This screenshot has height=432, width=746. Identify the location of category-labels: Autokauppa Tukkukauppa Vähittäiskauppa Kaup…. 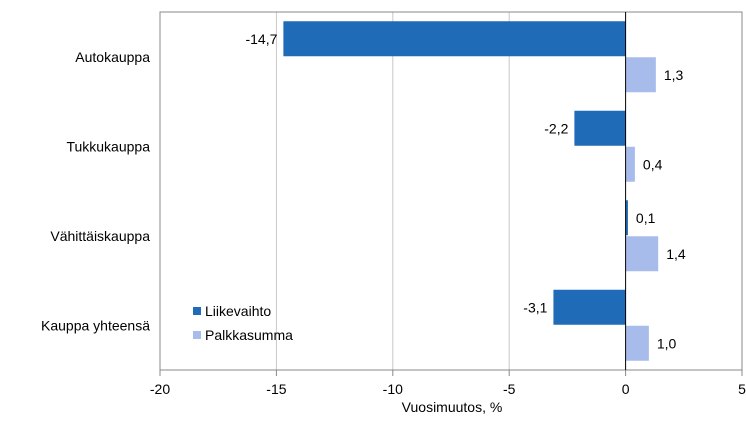
(95, 191).